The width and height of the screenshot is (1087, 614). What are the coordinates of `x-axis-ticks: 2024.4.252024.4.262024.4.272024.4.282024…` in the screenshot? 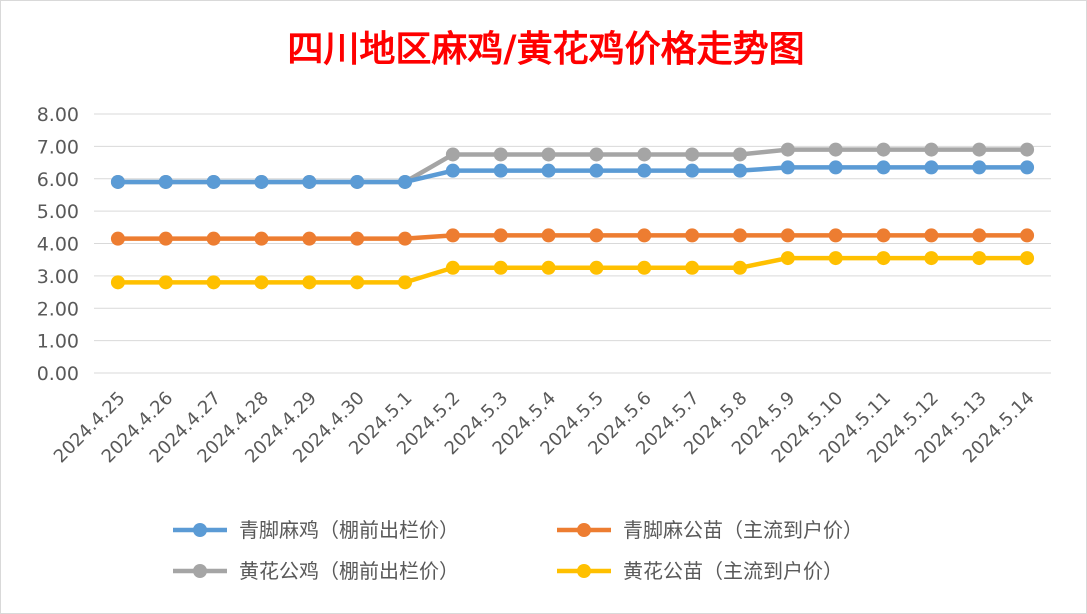 It's located at (544, 428).